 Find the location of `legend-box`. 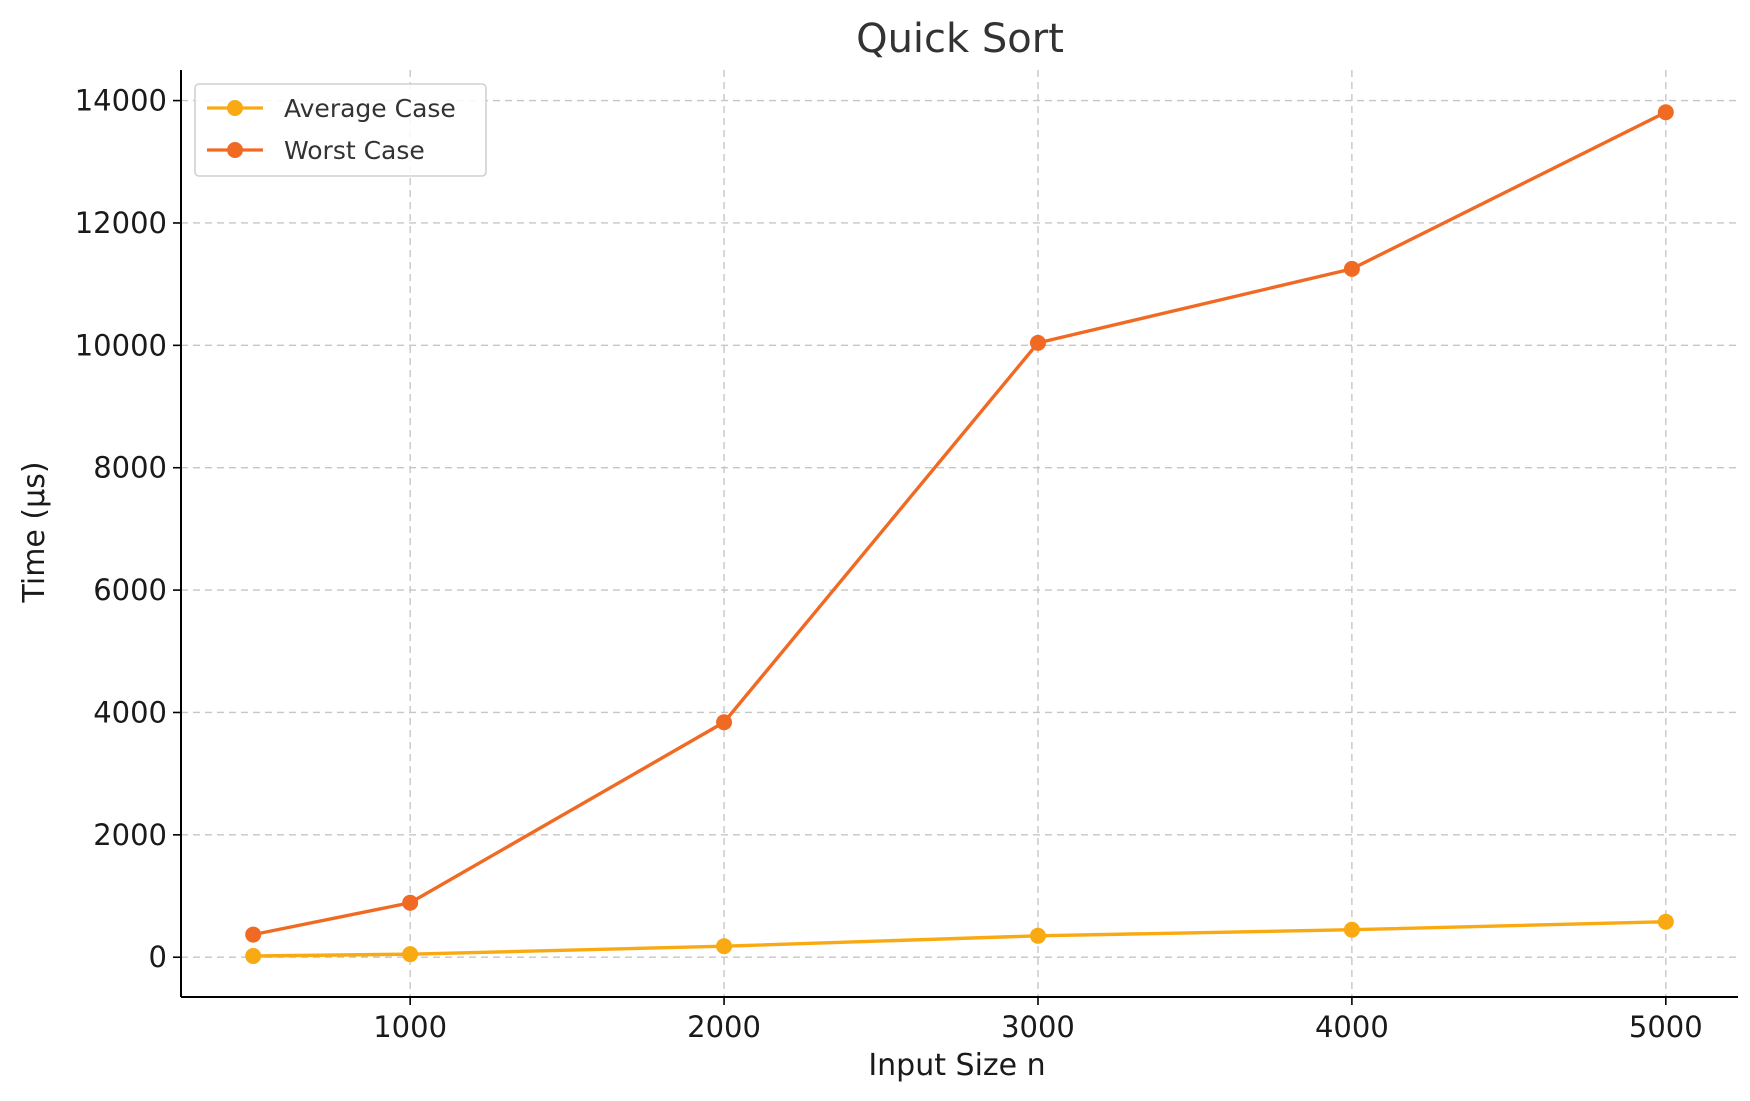

legend-box is located at coordinates (340, 130).